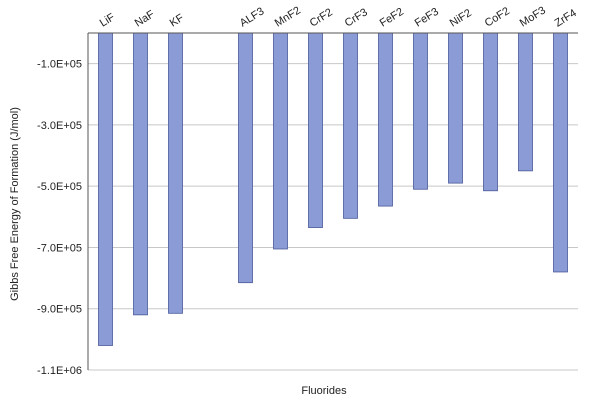 The width and height of the screenshot is (598, 402). I want to click on y-tick-label: -5.0E+05, so click(59, 187).